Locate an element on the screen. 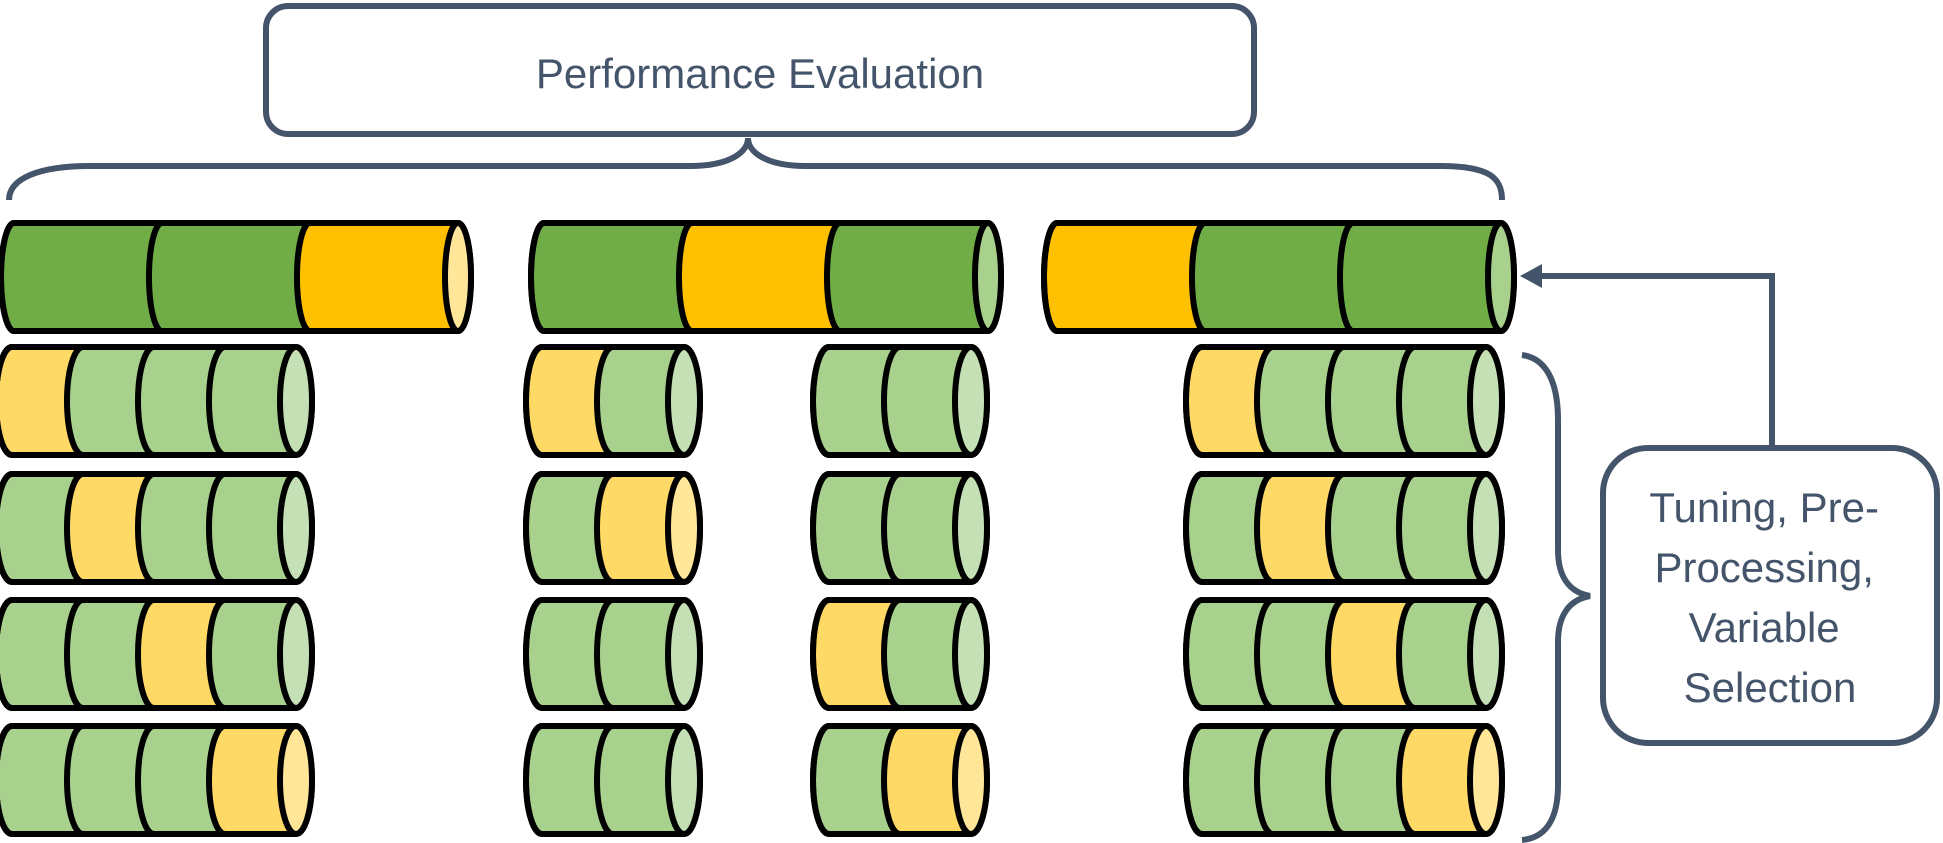  feedback-arrow-line is located at coordinates (1656, 360).